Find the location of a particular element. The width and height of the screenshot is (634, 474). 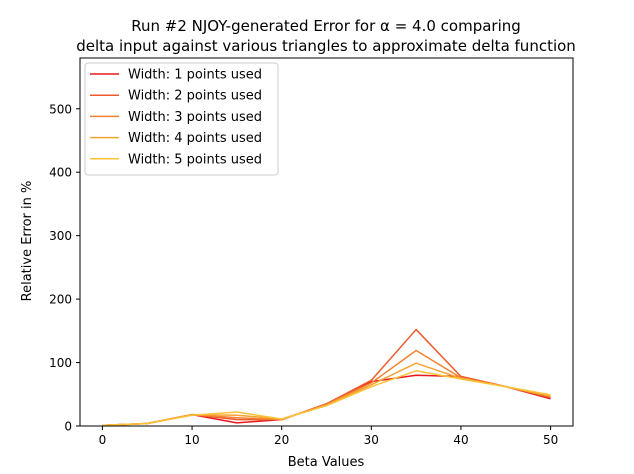

legend-label: Width: 3 points used is located at coordinates (195, 117).